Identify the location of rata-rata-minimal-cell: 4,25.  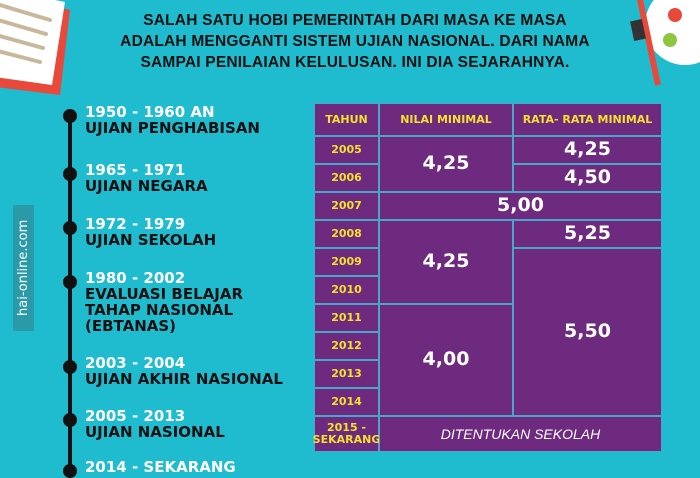
(587, 150).